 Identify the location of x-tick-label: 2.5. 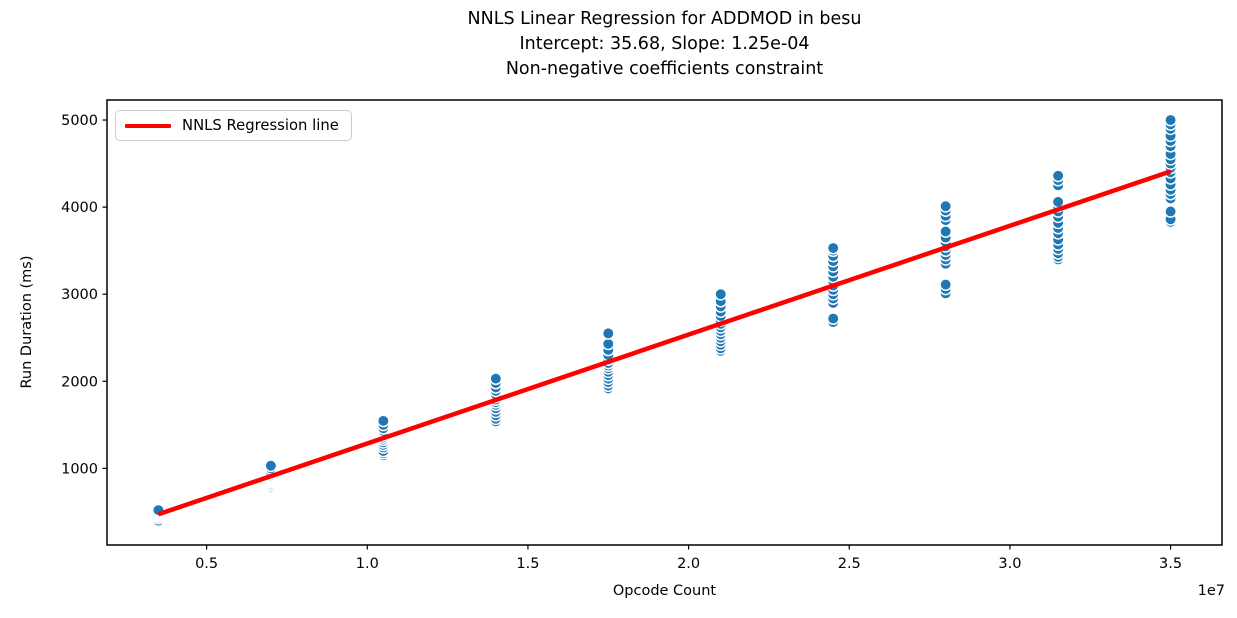
(849, 564).